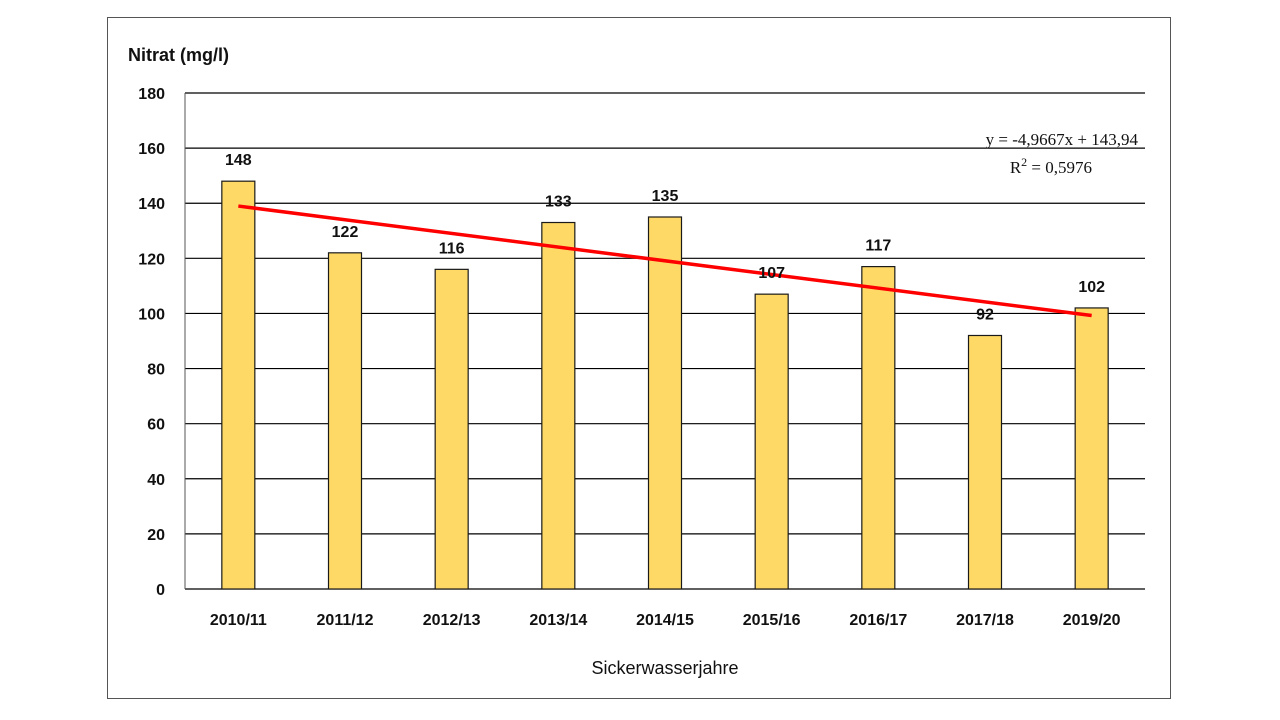  Describe the element at coordinates (772, 620) in the screenshot. I see `x-tick-label: 2015/16` at that location.